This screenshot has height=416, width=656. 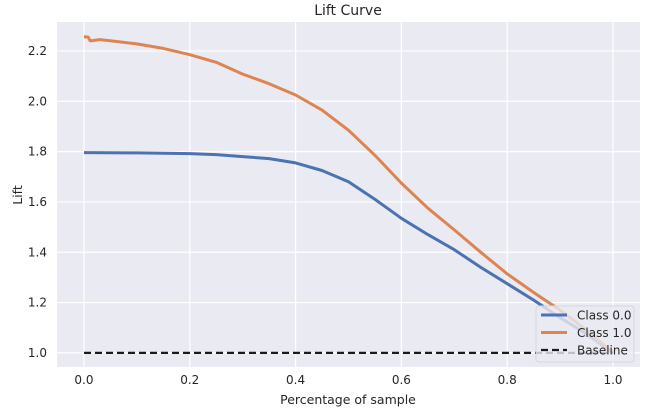 What do you see at coordinates (348, 399) in the screenshot?
I see `x-axis-label: Percentage of sample` at bounding box center [348, 399].